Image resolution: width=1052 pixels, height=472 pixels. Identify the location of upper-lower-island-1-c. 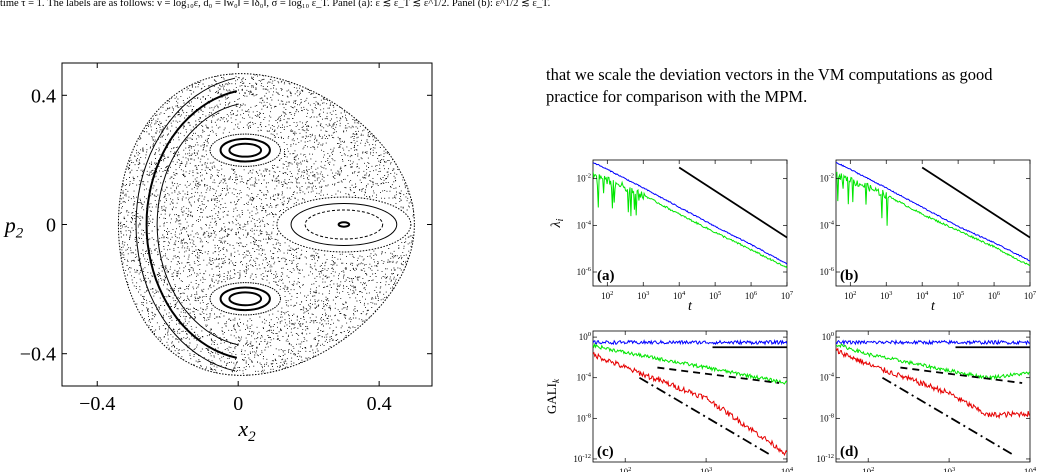
(245, 299).